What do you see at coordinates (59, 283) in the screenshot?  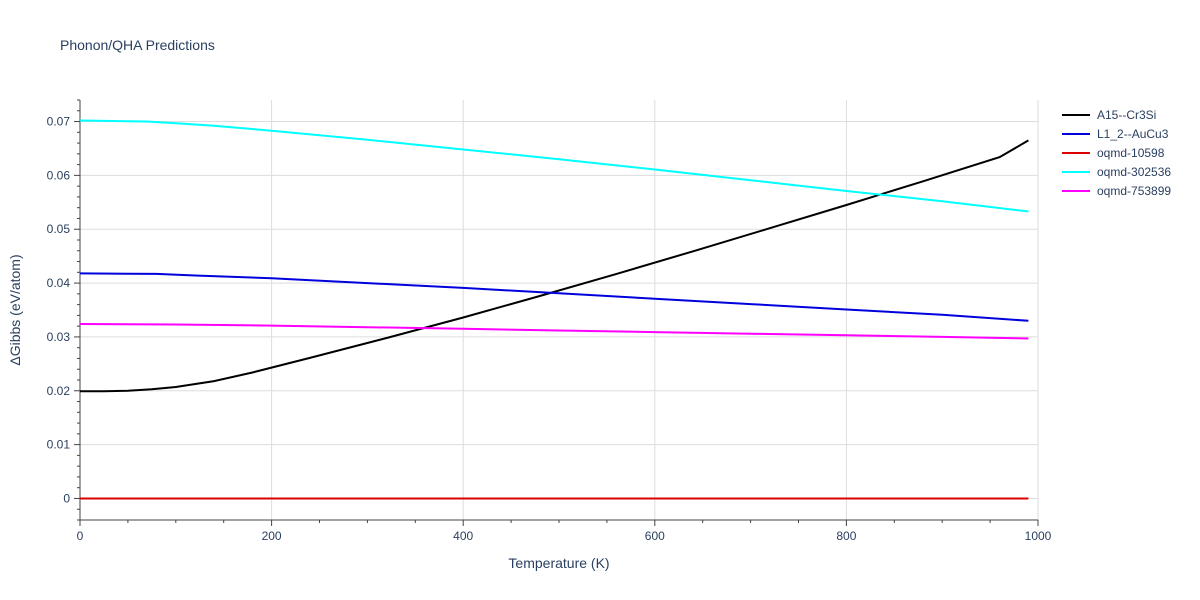 I see `y-tick-label: 0.04` at bounding box center [59, 283].